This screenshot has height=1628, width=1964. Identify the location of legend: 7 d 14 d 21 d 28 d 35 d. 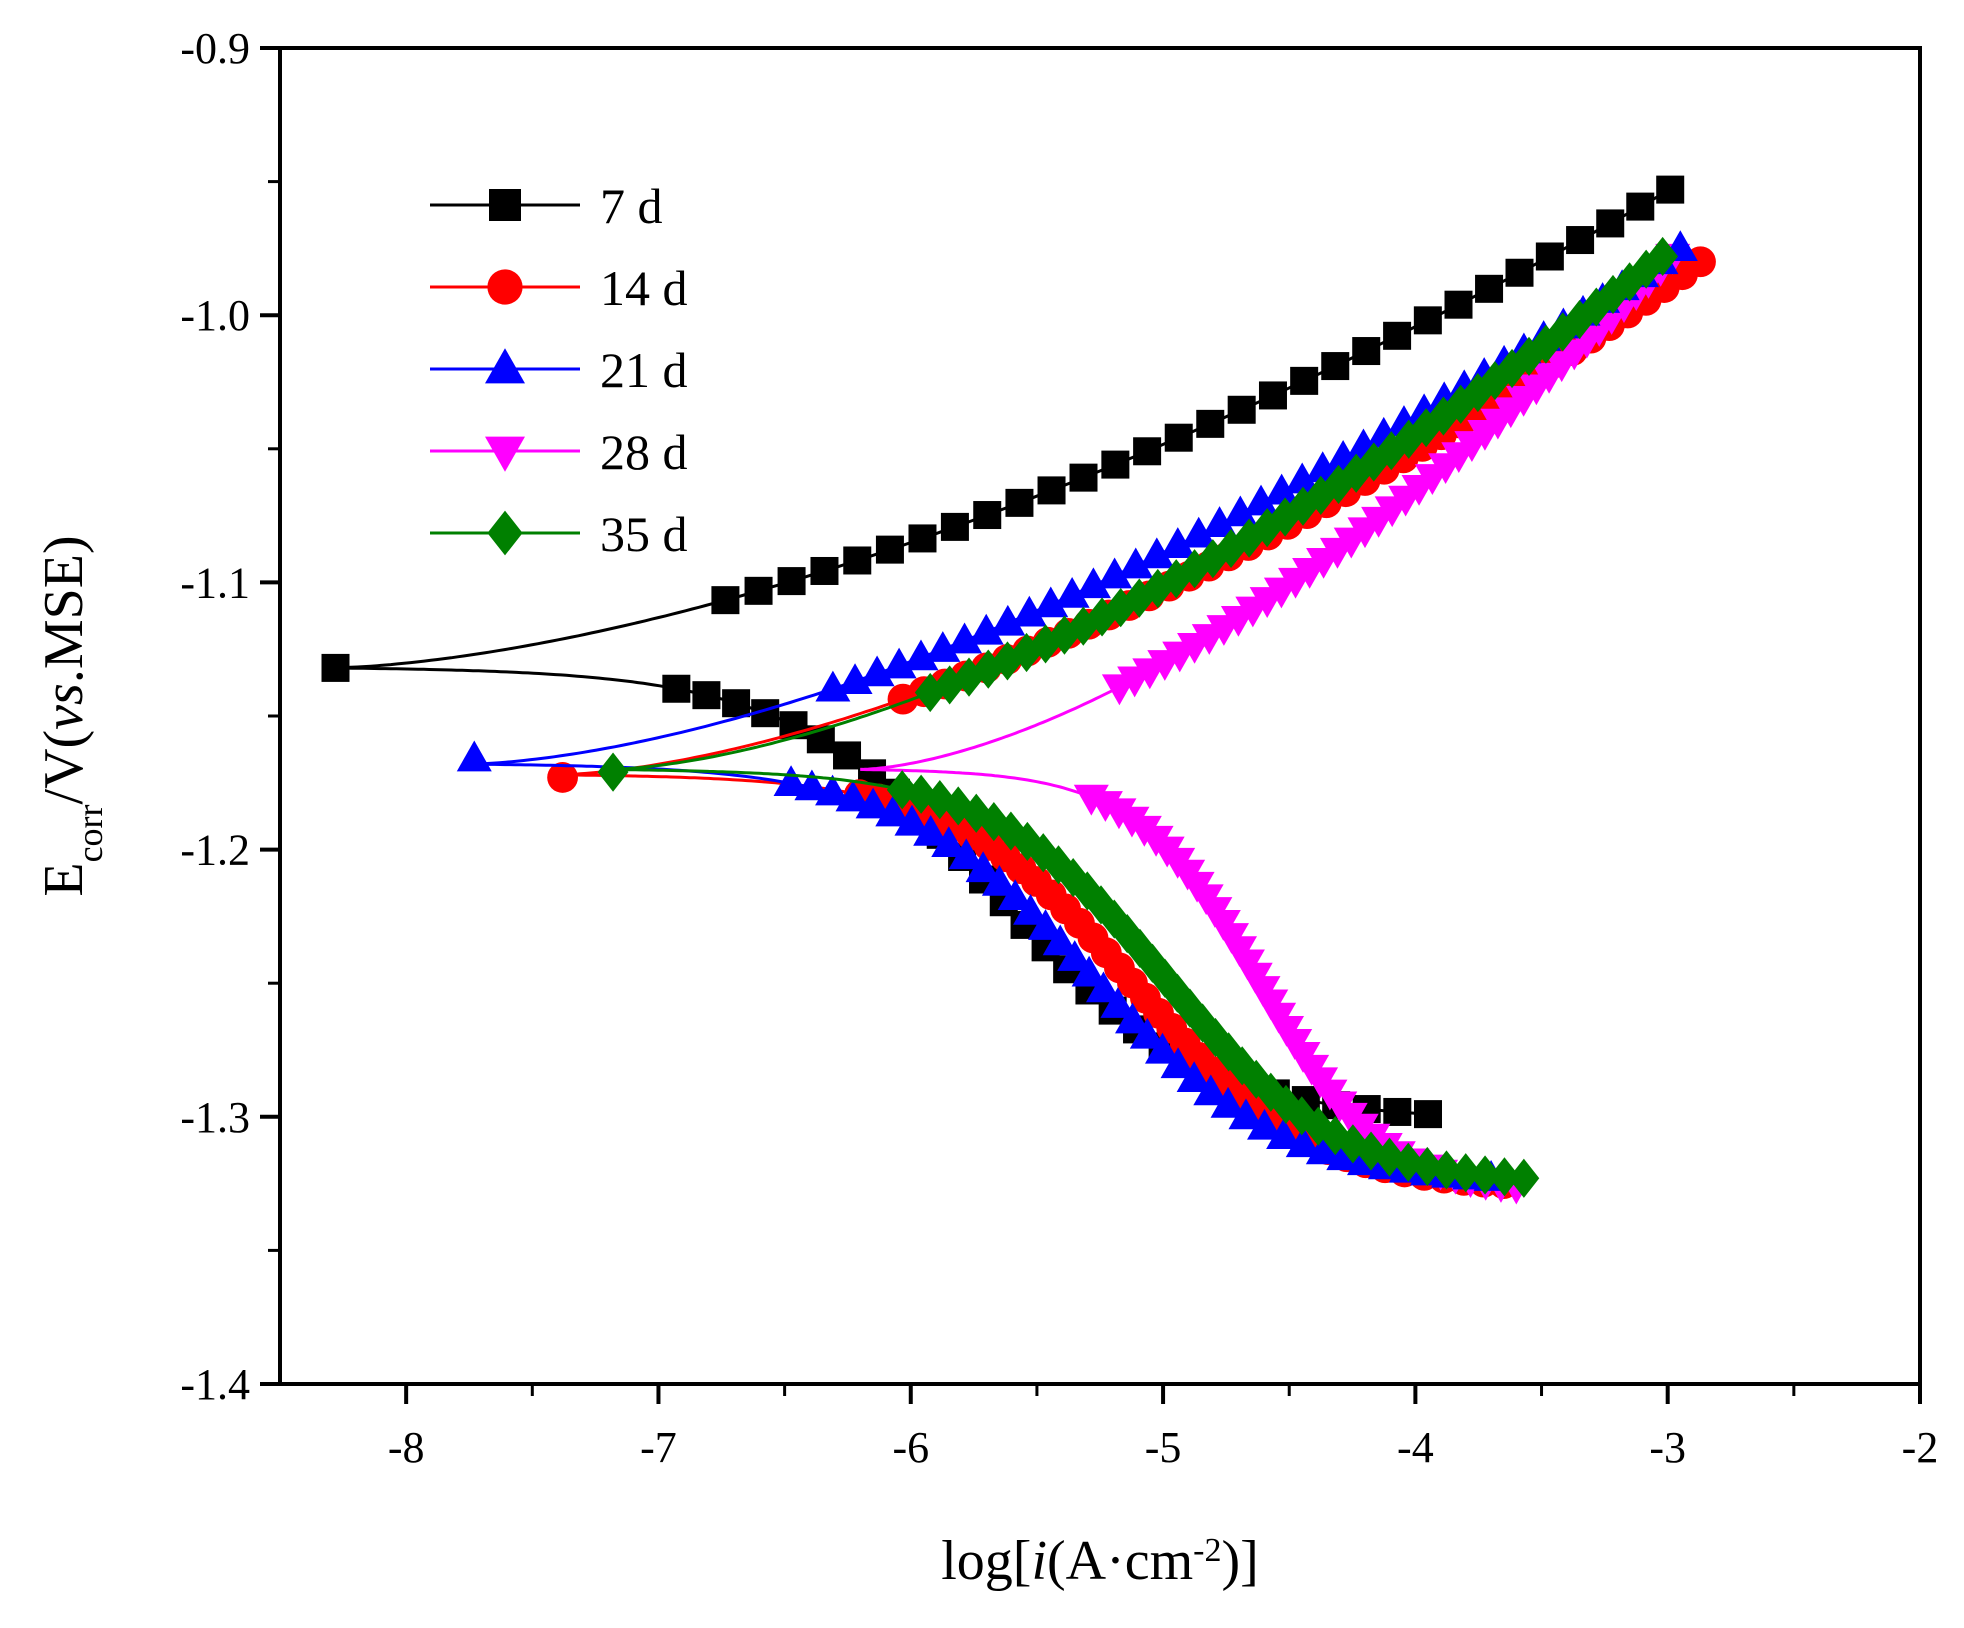
(559, 370).